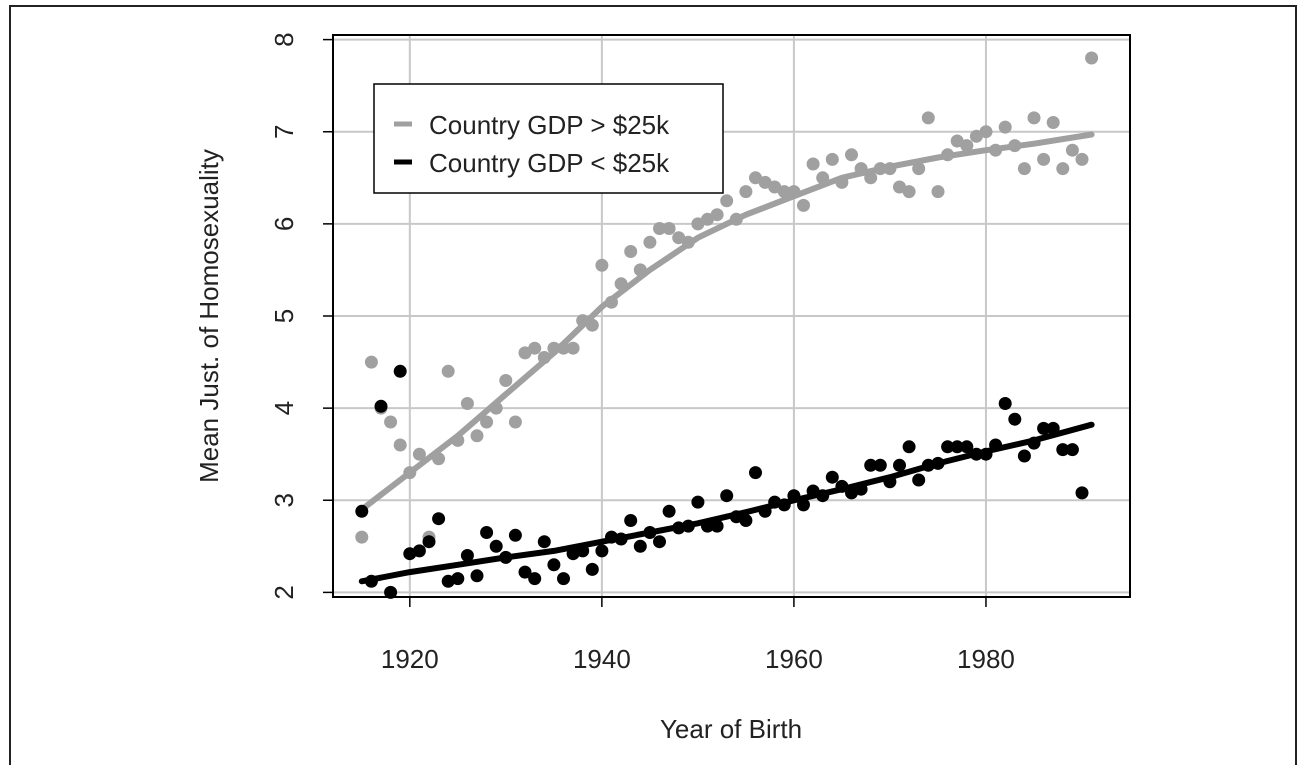 The image size is (1314, 765). Describe the element at coordinates (803, 205) in the screenshot. I see `point-series-0-1961` at that location.